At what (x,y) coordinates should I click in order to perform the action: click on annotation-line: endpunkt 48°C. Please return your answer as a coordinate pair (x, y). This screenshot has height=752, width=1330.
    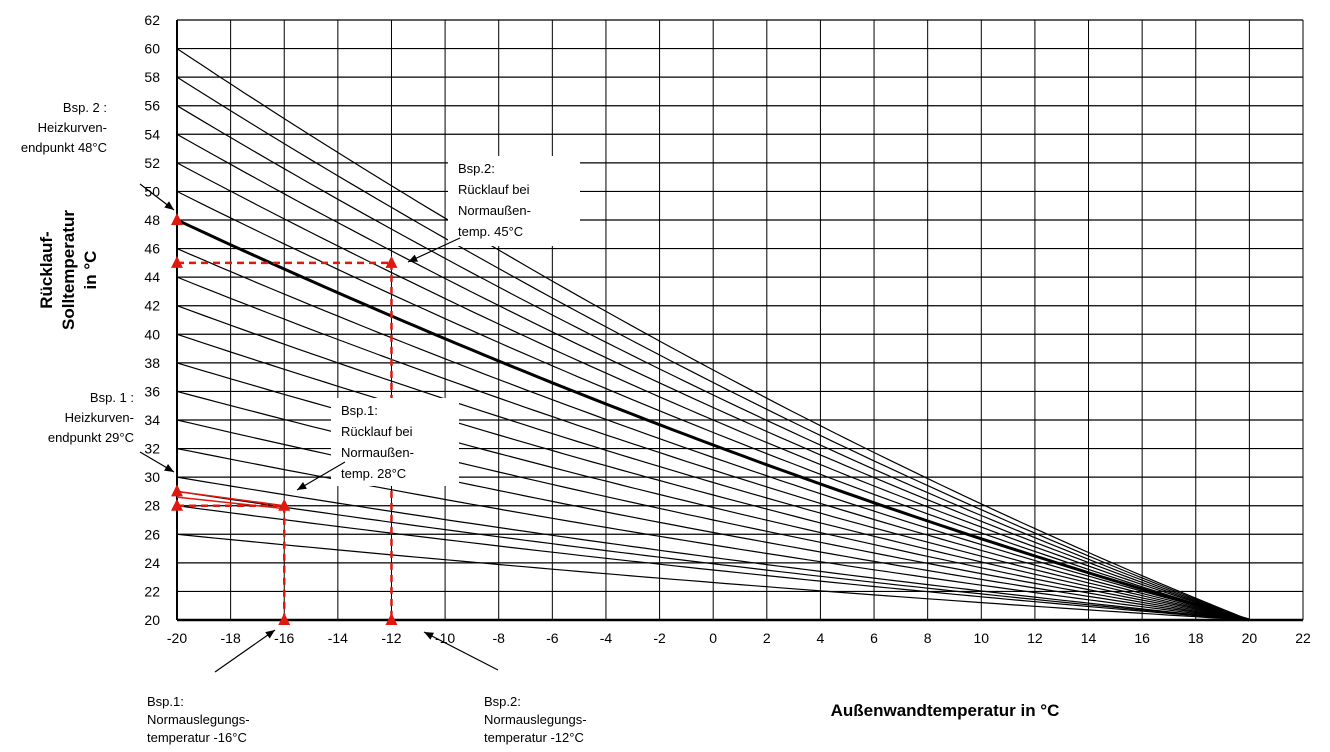
    Looking at the image, I should click on (64, 147).